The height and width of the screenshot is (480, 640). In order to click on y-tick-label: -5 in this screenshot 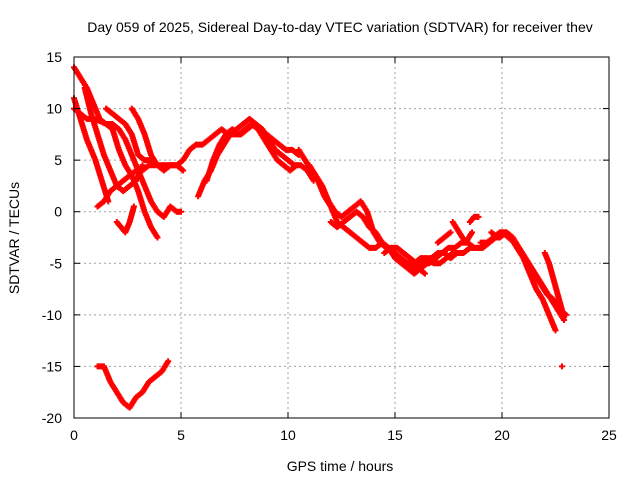, I will do `click(56, 263)`.